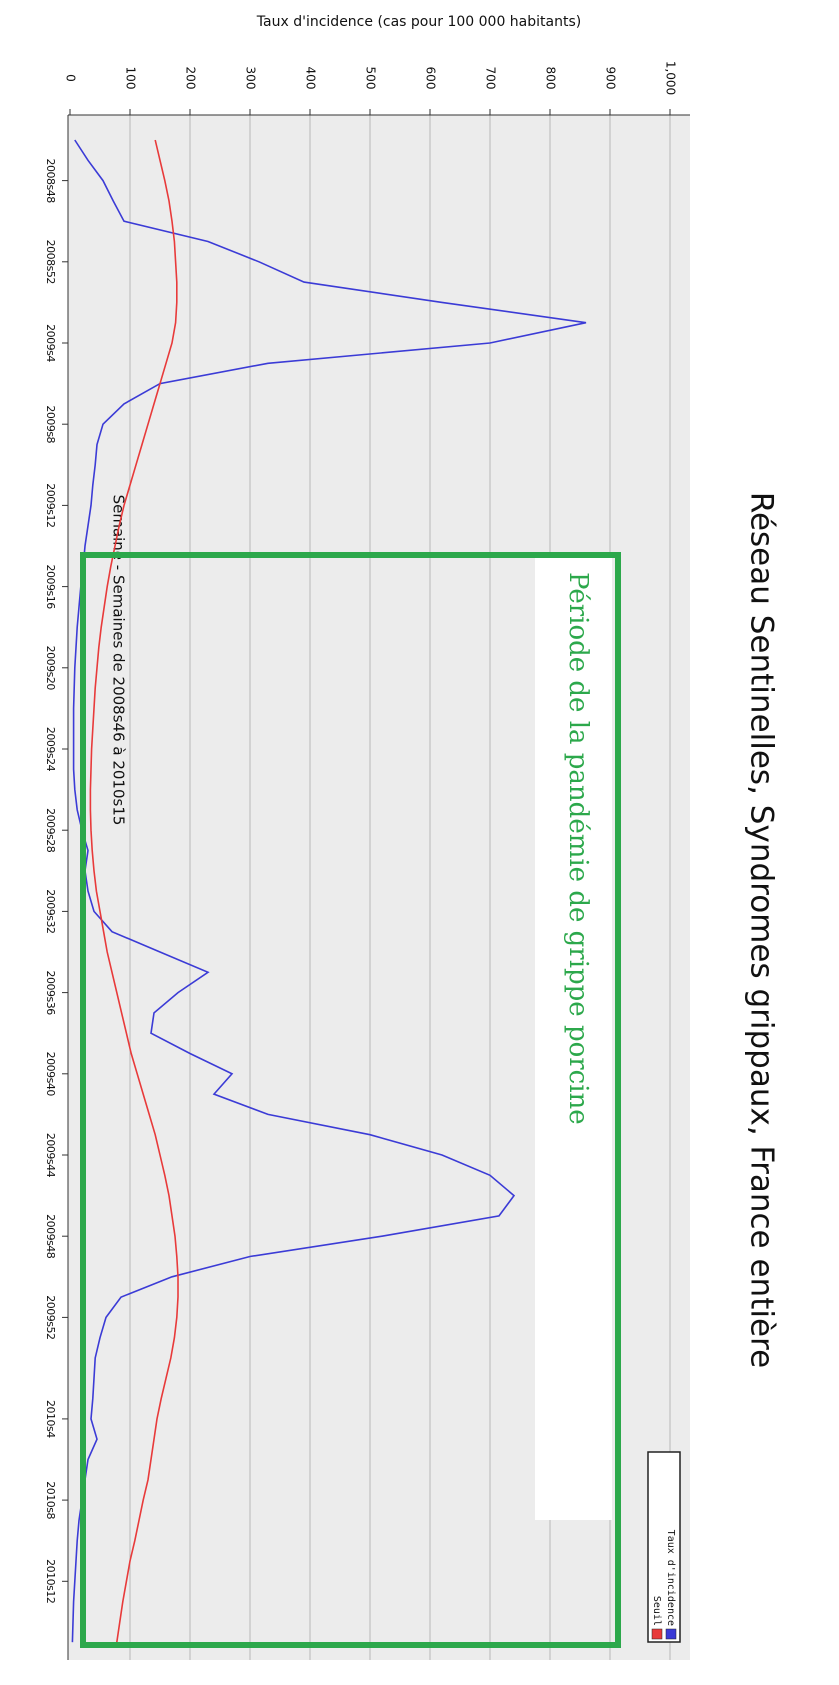 Image resolution: width=839 pixels, height=1685 pixels. What do you see at coordinates (311, 78) in the screenshot?
I see `y-tick-label: 400` at bounding box center [311, 78].